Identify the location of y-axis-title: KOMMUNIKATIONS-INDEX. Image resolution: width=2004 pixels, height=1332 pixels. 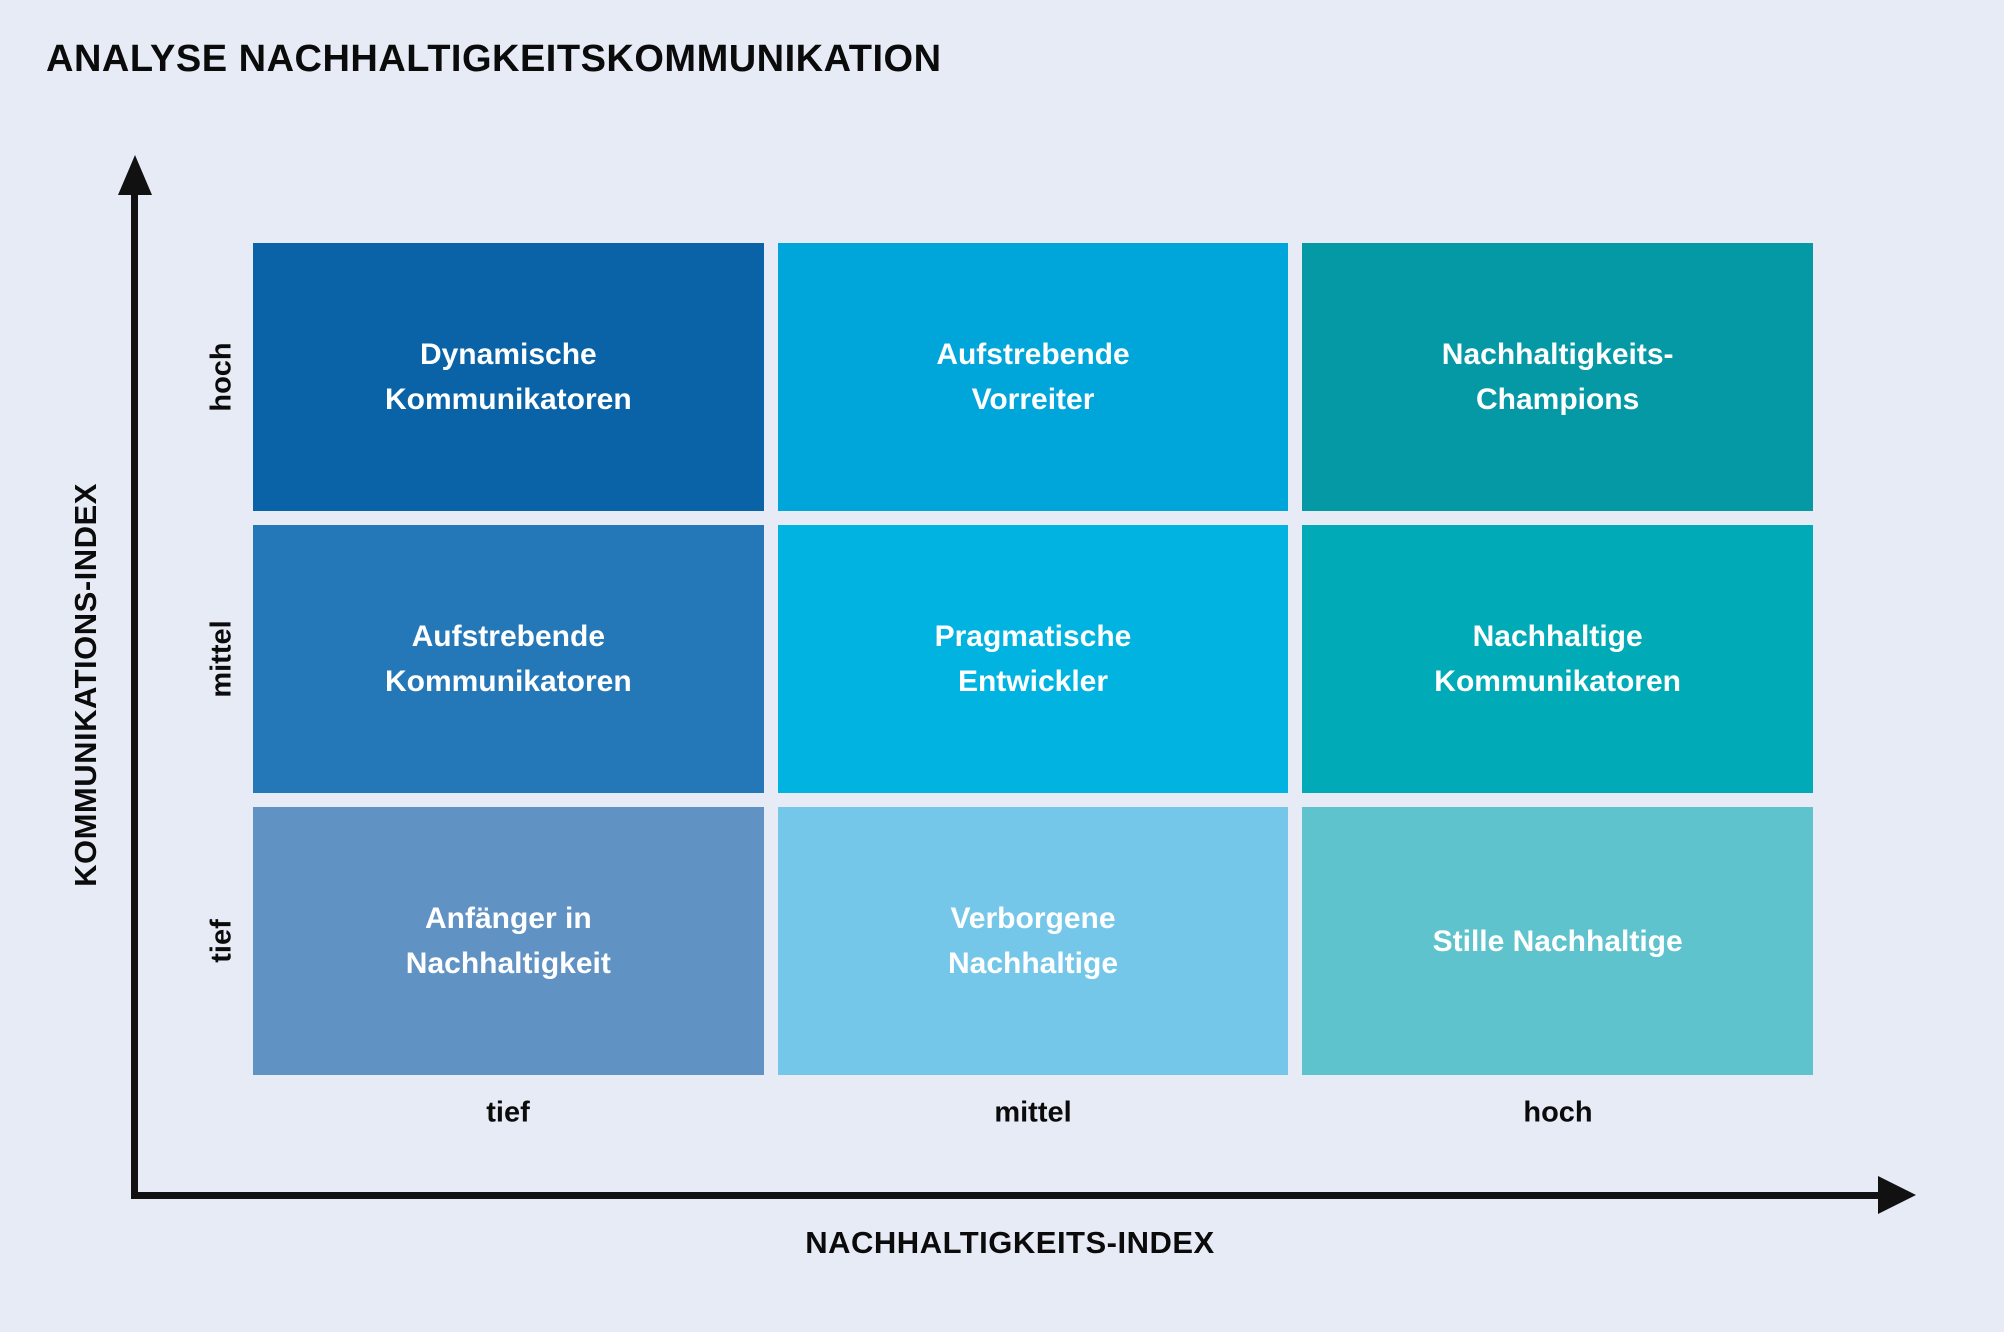
(85, 685).